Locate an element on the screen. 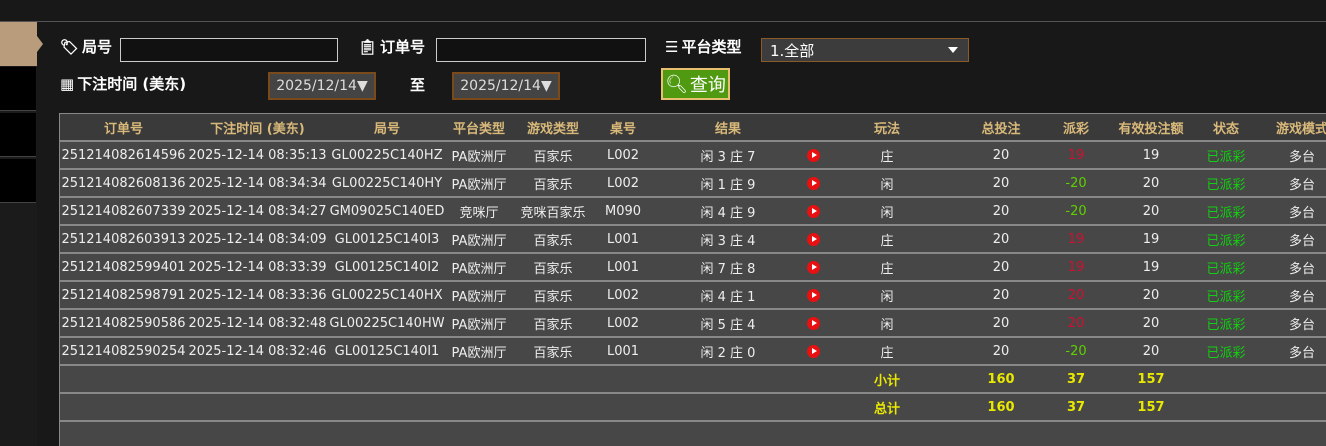 The image size is (1326, 446). table-cell: 251214082590254 is located at coordinates (123, 351).